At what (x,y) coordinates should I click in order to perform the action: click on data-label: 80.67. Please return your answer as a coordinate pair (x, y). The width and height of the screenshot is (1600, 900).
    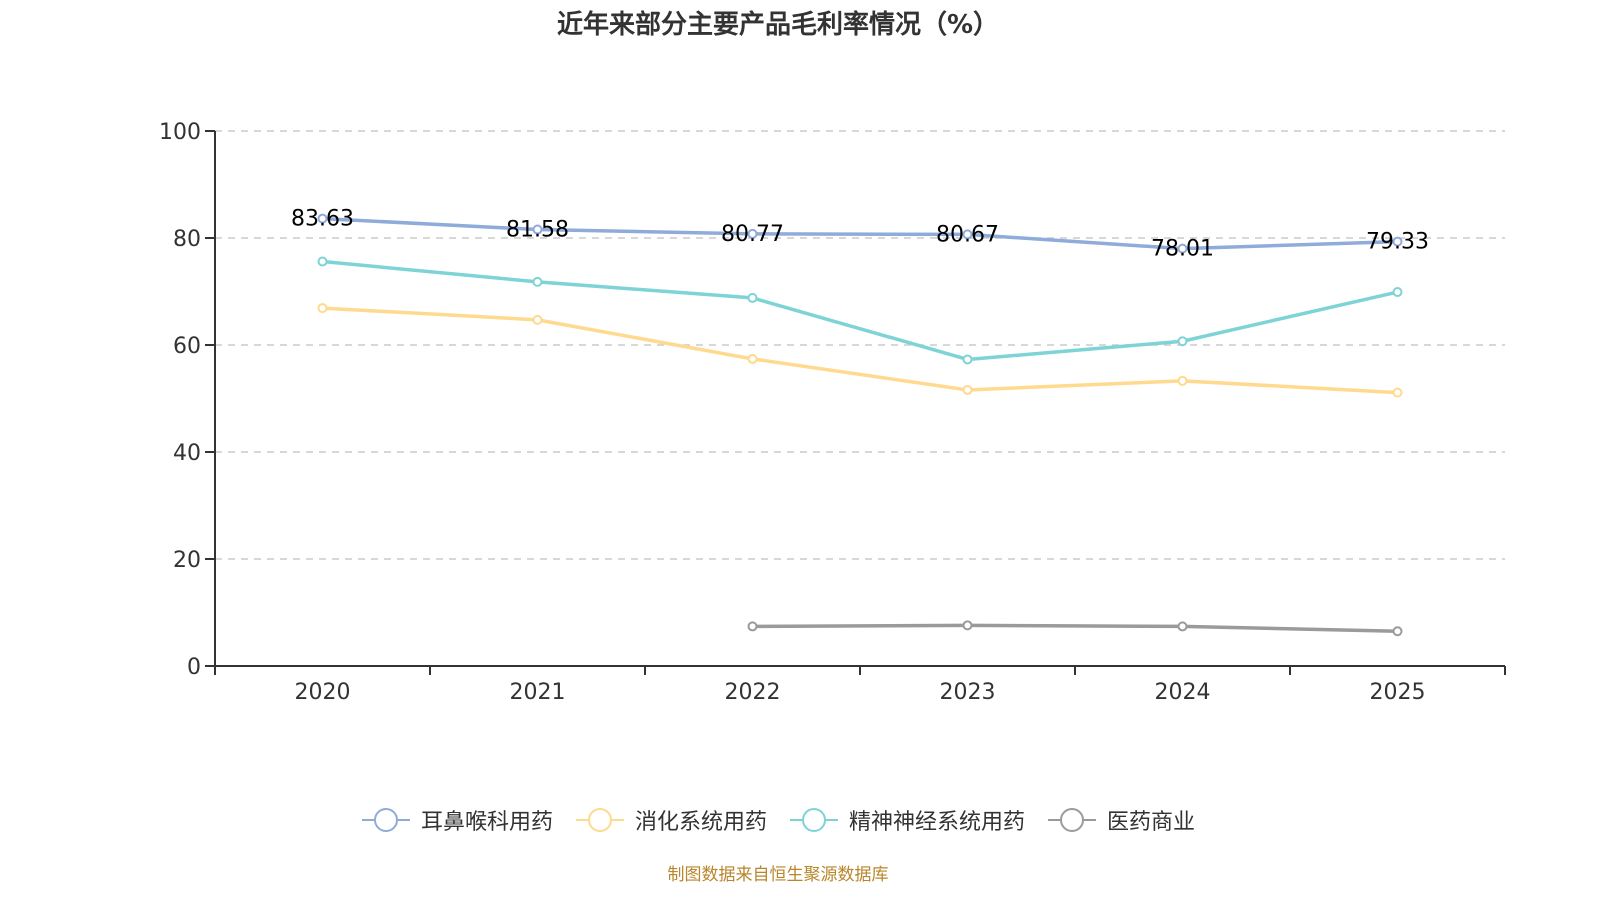
    Looking at the image, I should click on (967, 234).